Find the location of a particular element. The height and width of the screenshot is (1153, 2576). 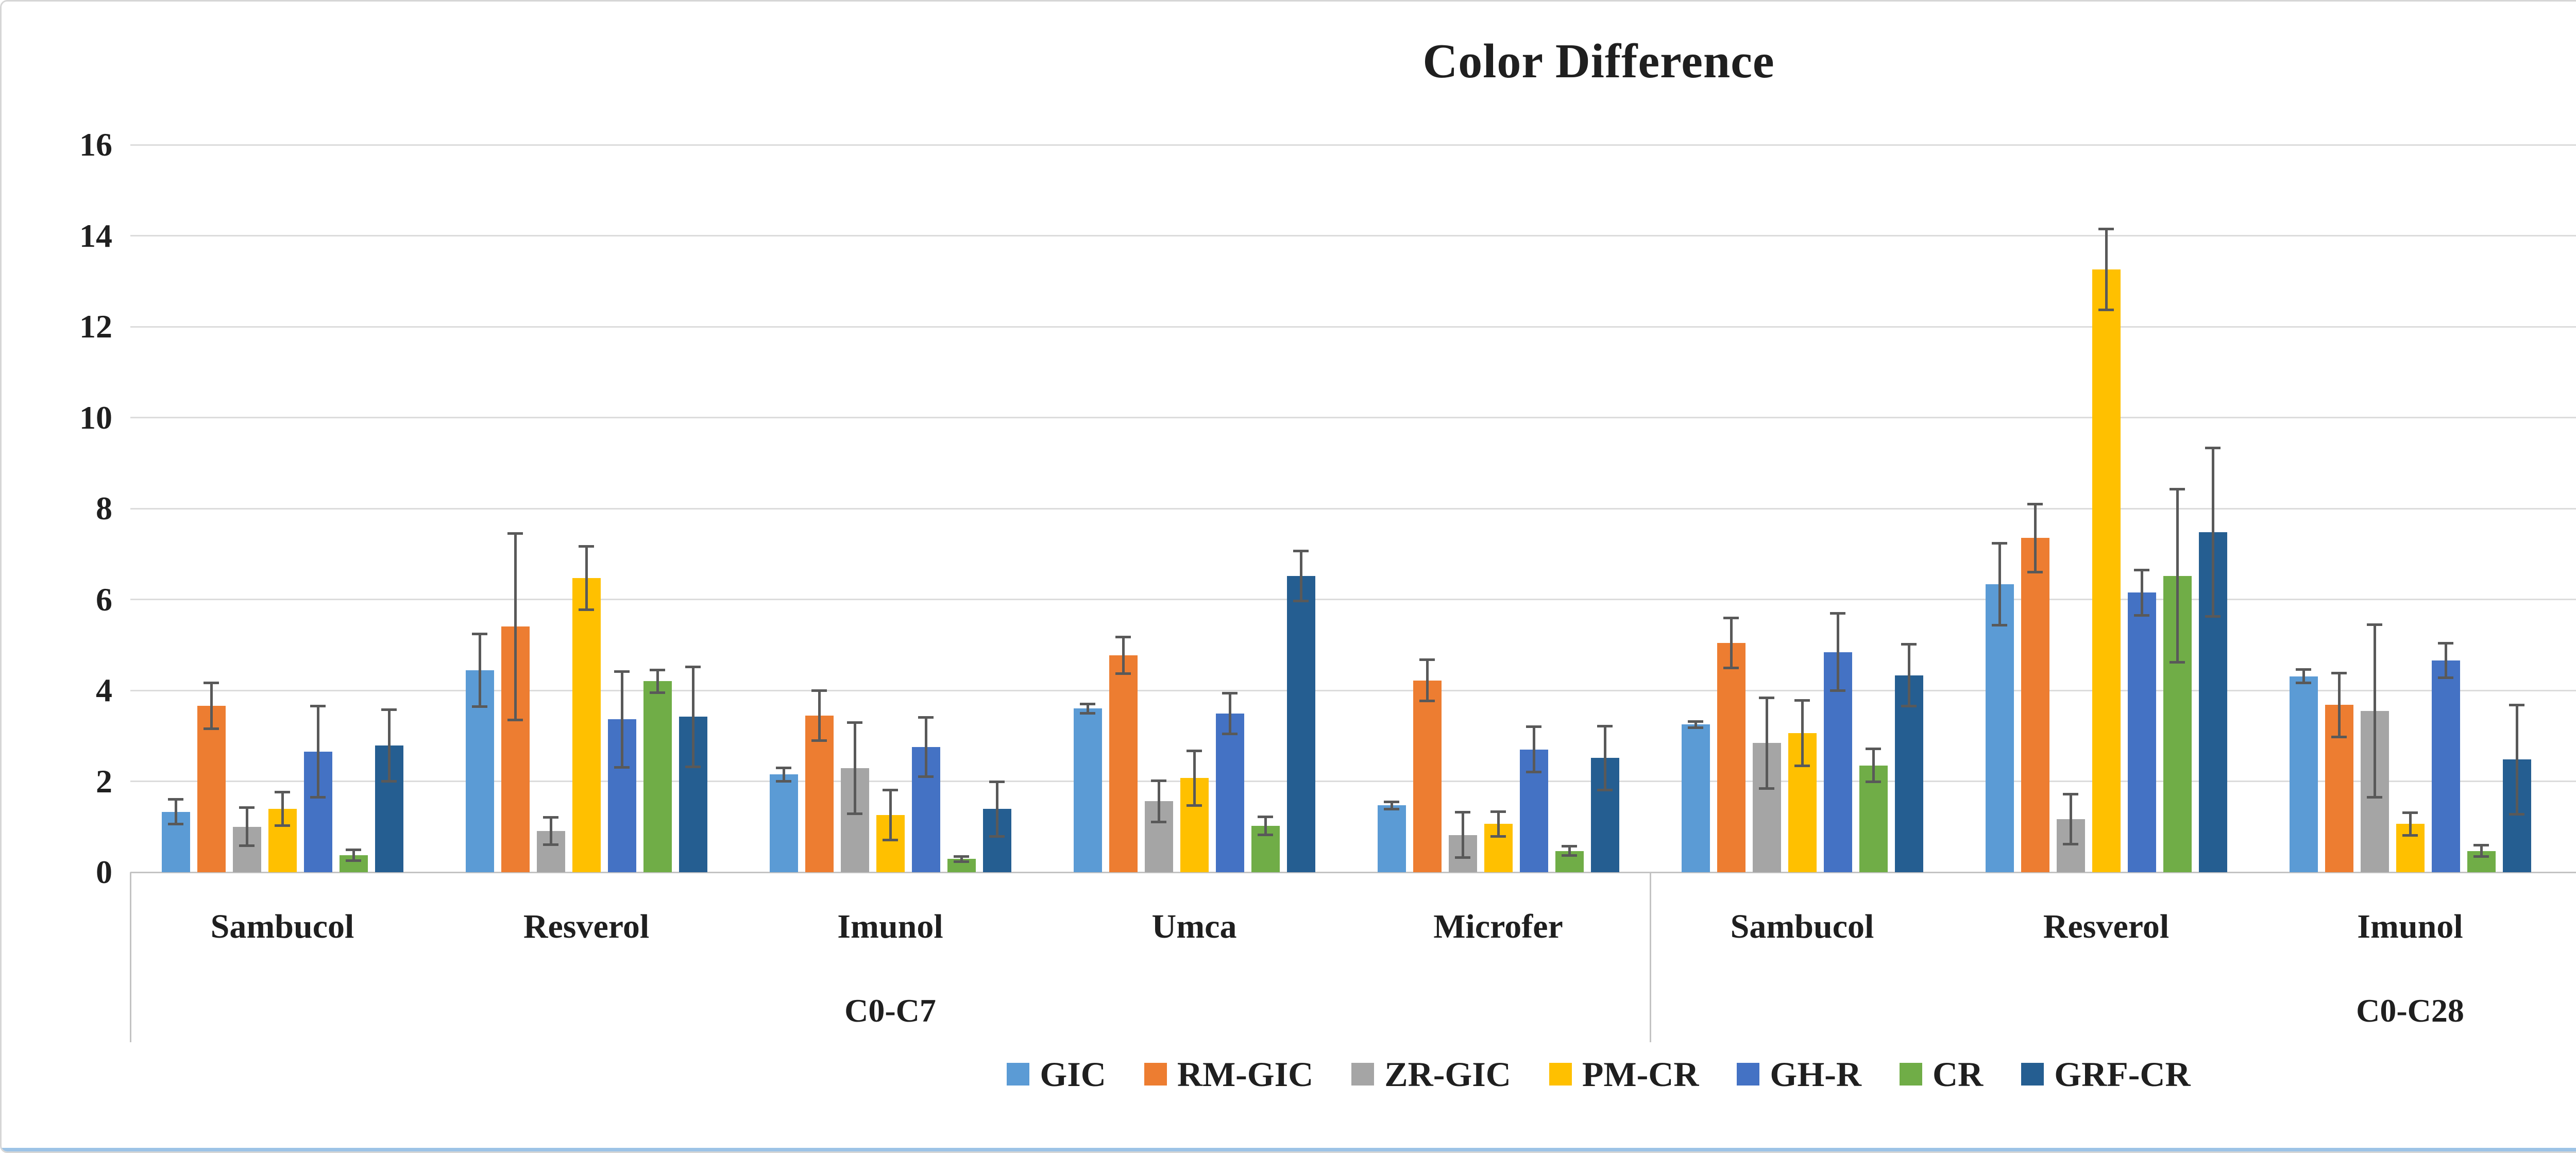

bar-GH-R-Umca-C0-C7 is located at coordinates (1229, 793).